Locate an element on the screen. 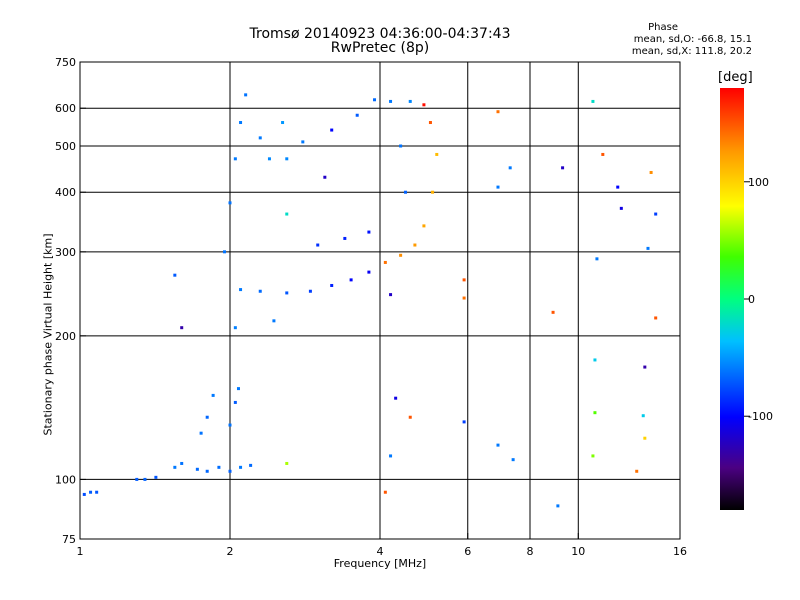 Image resolution: width=800 pixels, height=600 pixels. x-axis-label: Frequency [MHz] is located at coordinates (380, 563).